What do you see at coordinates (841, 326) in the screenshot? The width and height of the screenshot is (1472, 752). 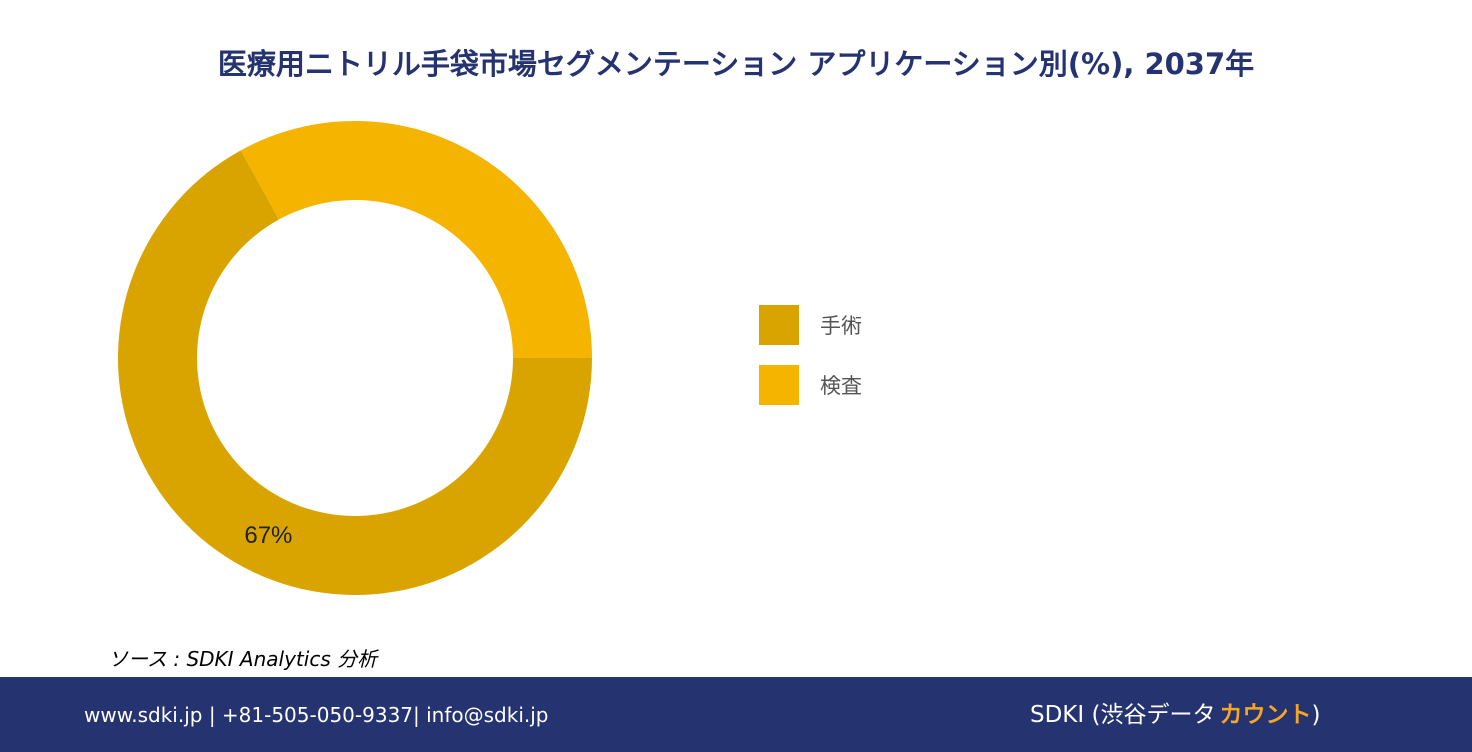 I see `legend-label: 手術` at bounding box center [841, 326].